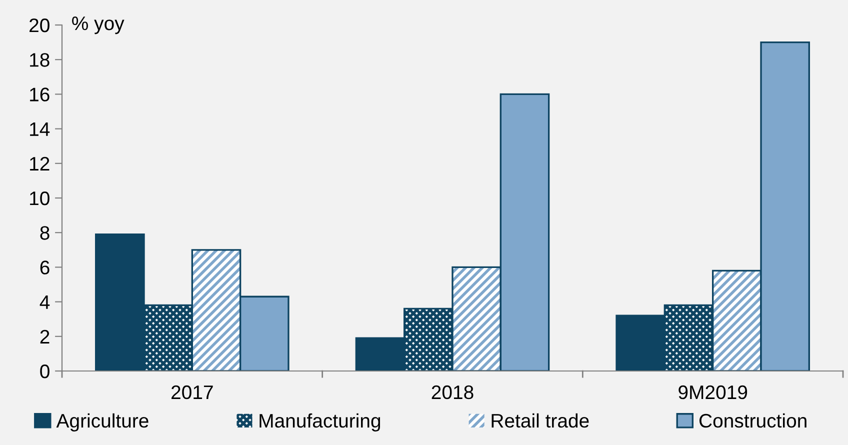 The width and height of the screenshot is (848, 445). Describe the element at coordinates (453, 392) in the screenshot. I see `x-tick-label: 2018` at that location.